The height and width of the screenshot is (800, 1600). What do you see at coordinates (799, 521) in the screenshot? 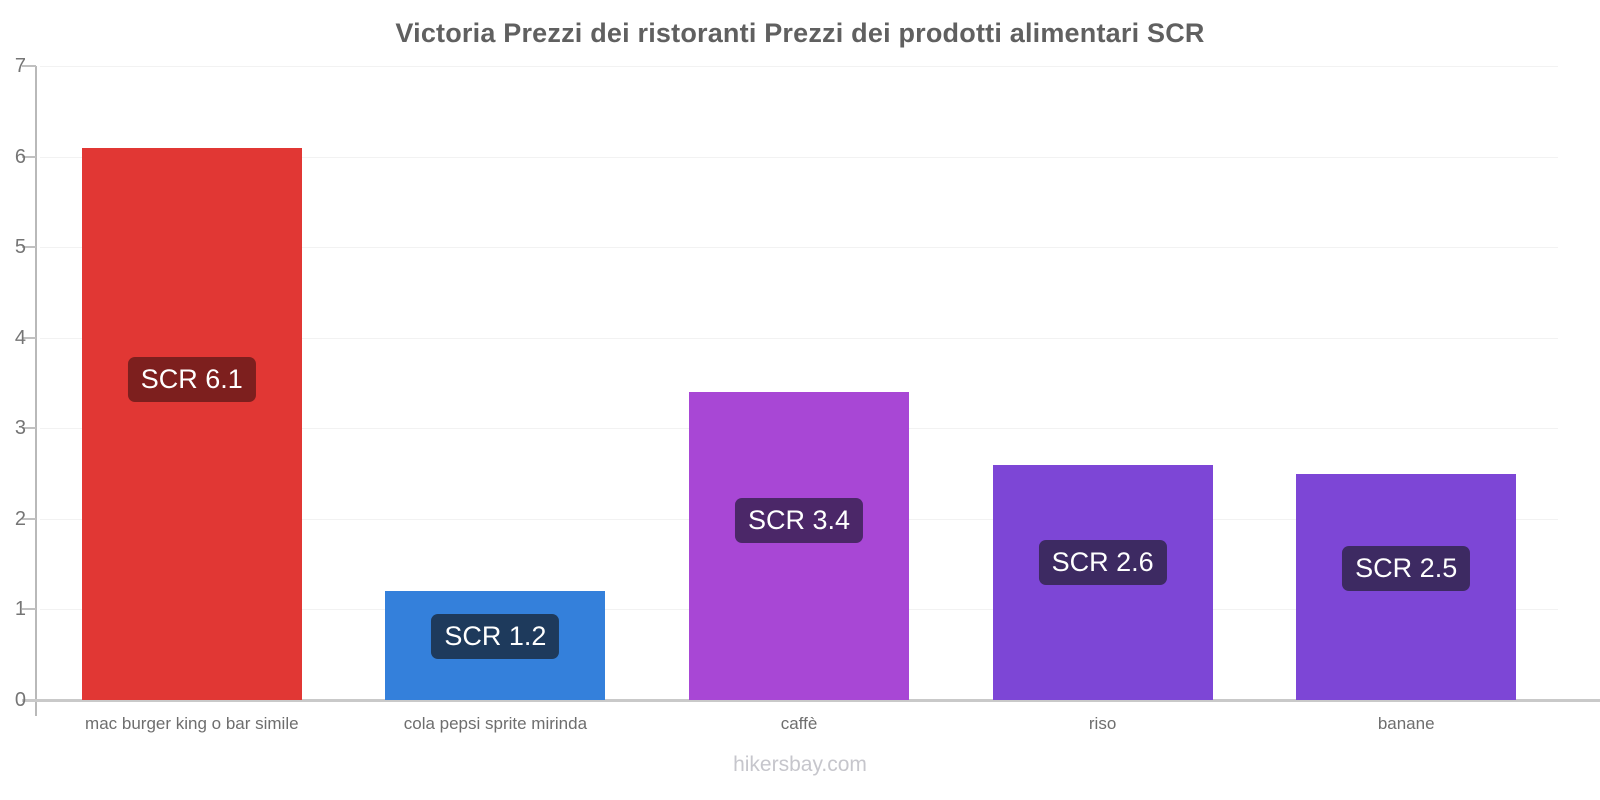
I see `bar-value-badge: SCR 3.4` at bounding box center [799, 521].